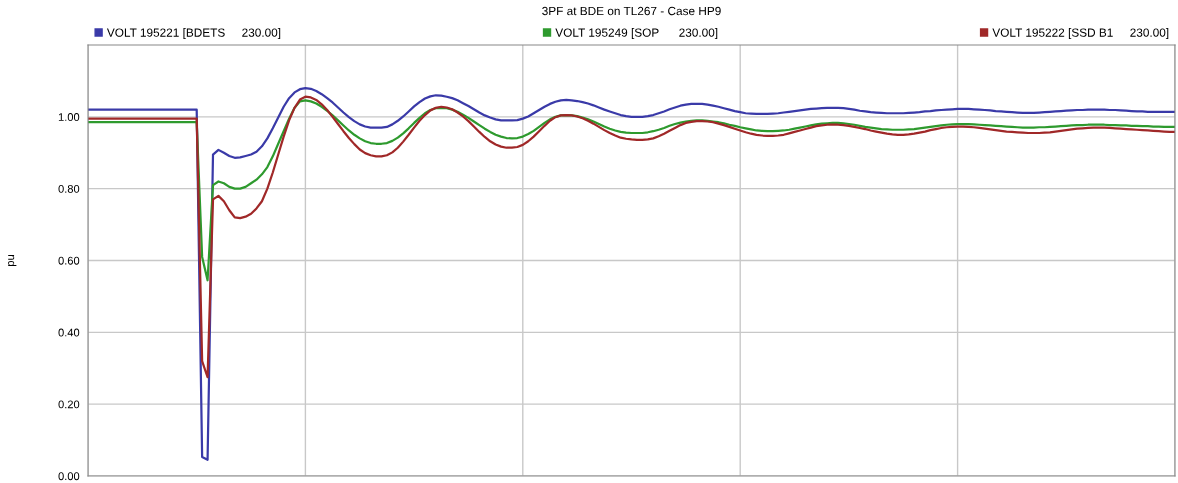 The width and height of the screenshot is (1178, 483). What do you see at coordinates (1080, 34) in the screenshot?
I see `legend-label: VOLT 195222 [SSD B1 230.00]` at bounding box center [1080, 34].